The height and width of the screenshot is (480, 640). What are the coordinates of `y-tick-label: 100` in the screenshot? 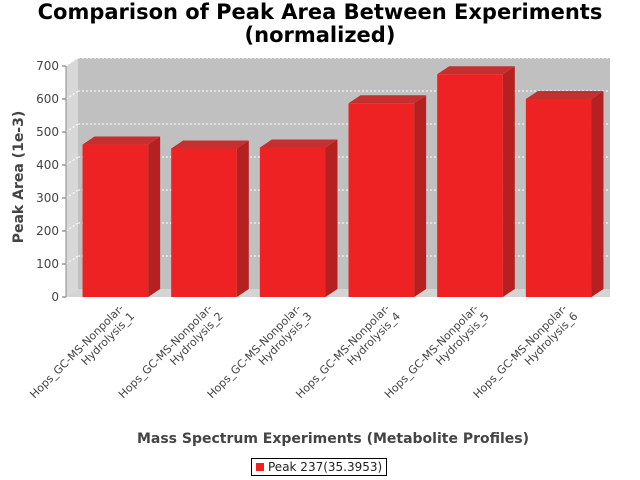 It's located at (47, 264).